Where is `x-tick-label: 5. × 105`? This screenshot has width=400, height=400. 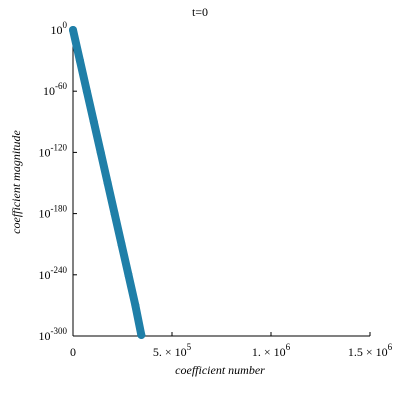 x-tick-label: 5. × 105 is located at coordinates (172, 350).